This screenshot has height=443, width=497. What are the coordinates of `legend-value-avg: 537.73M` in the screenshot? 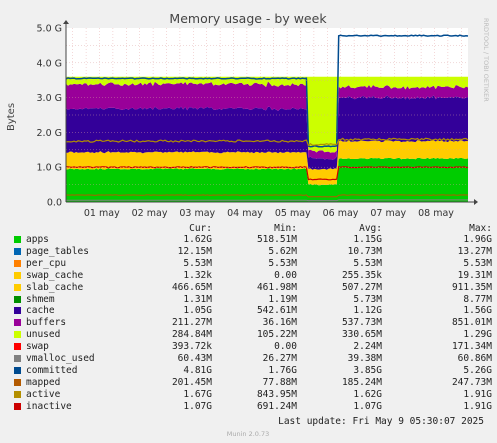 It's located at (361, 323).